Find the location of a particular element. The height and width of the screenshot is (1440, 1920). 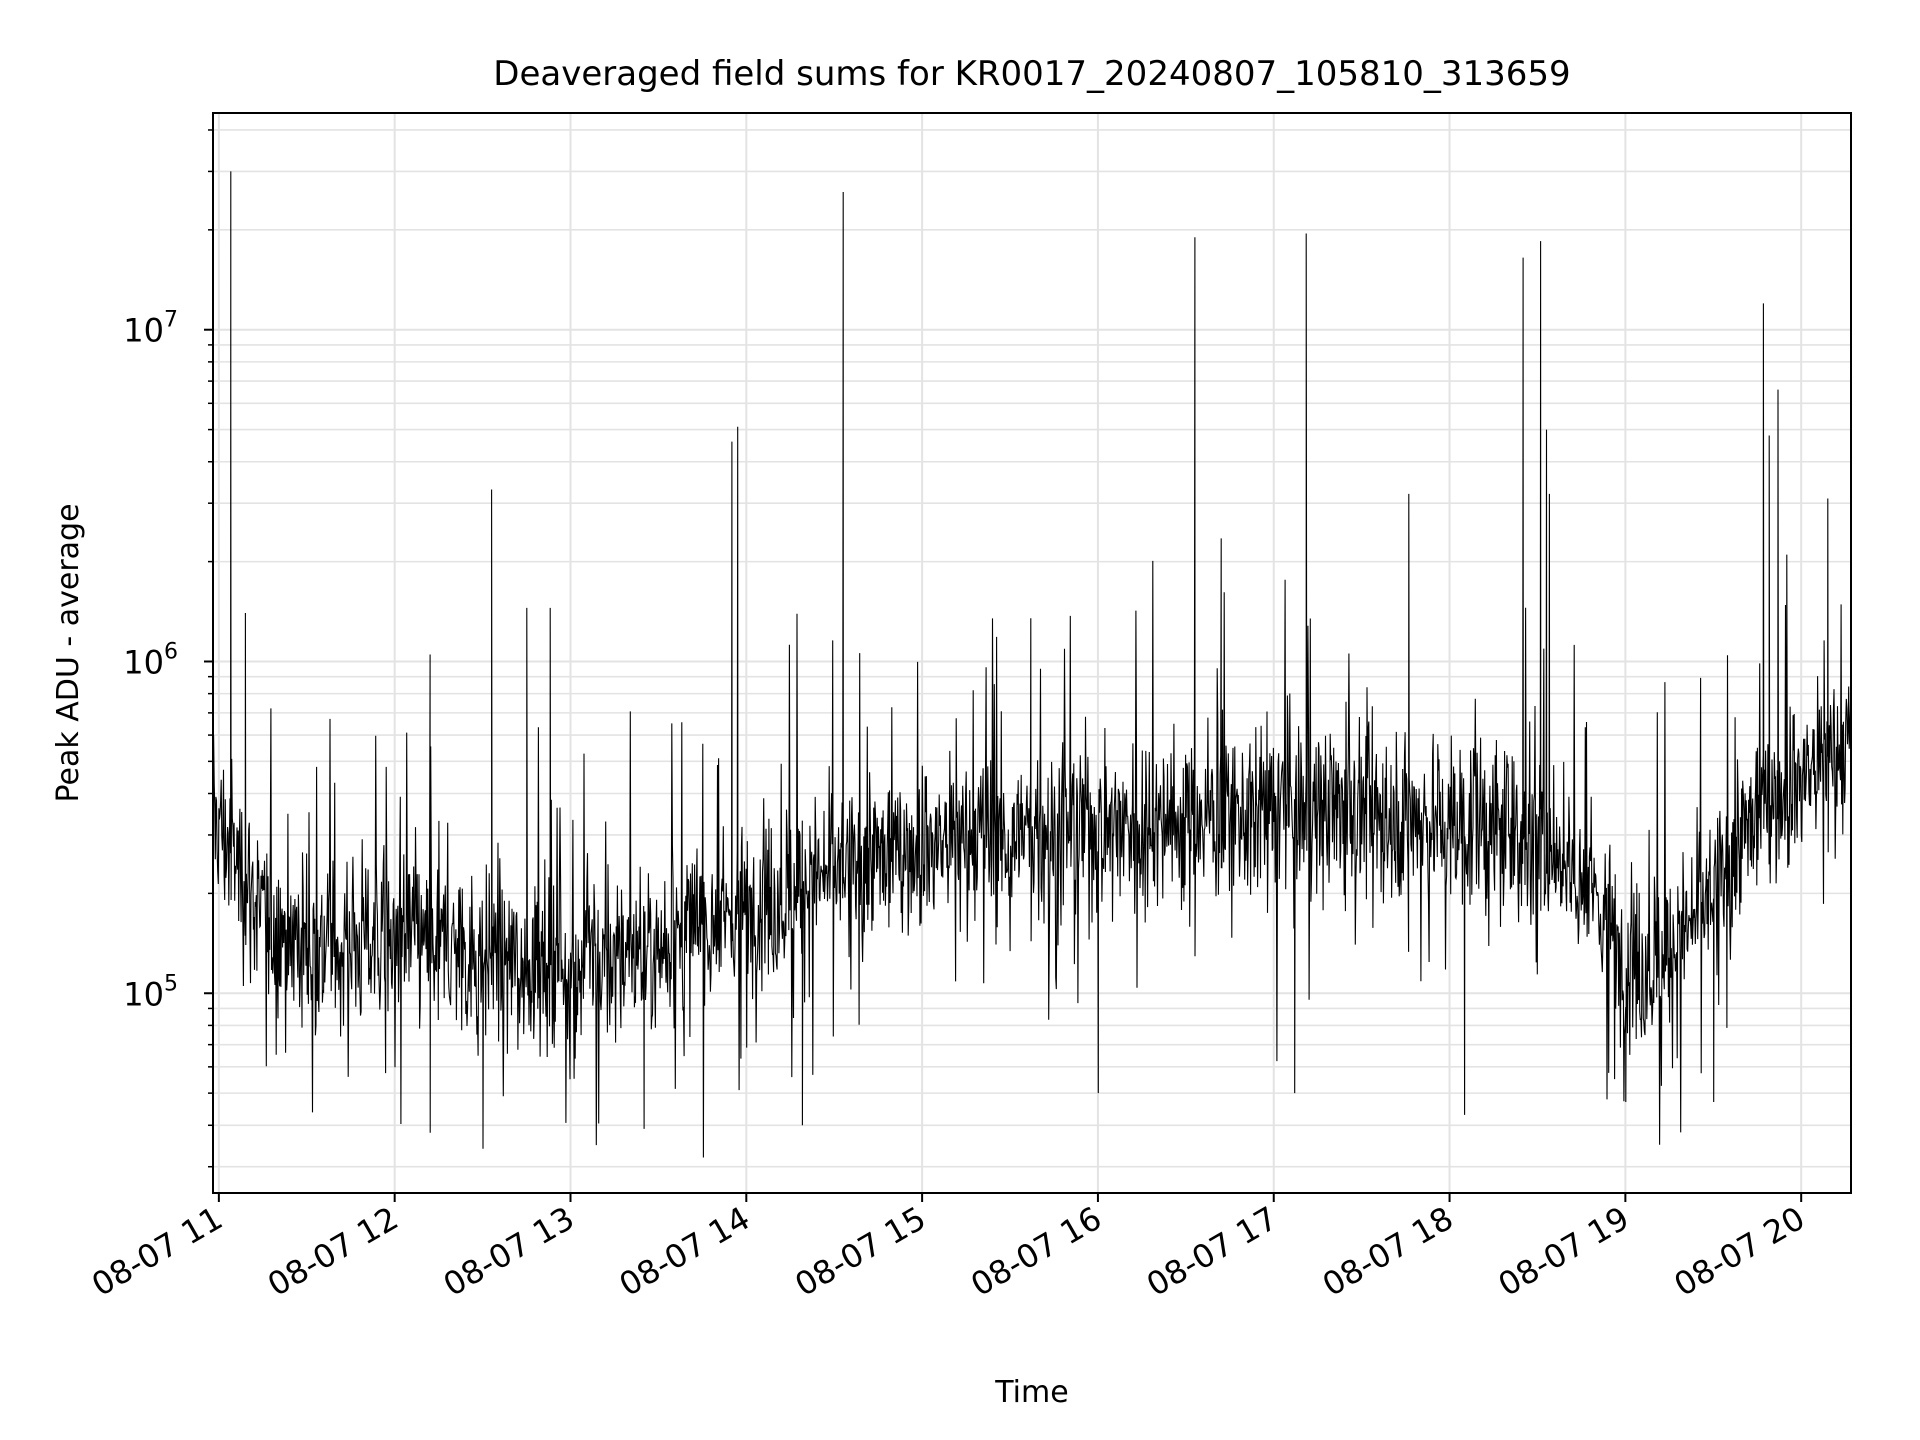

y-tick-label: 10⁵ is located at coordinates (150, 992).